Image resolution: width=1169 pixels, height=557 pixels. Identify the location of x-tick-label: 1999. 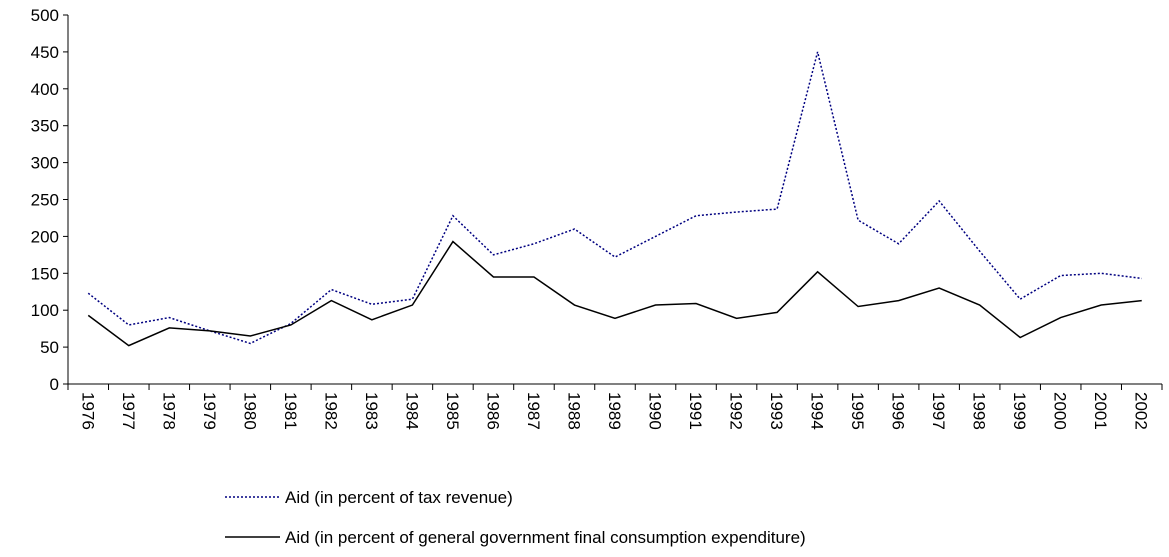
(1019, 411).